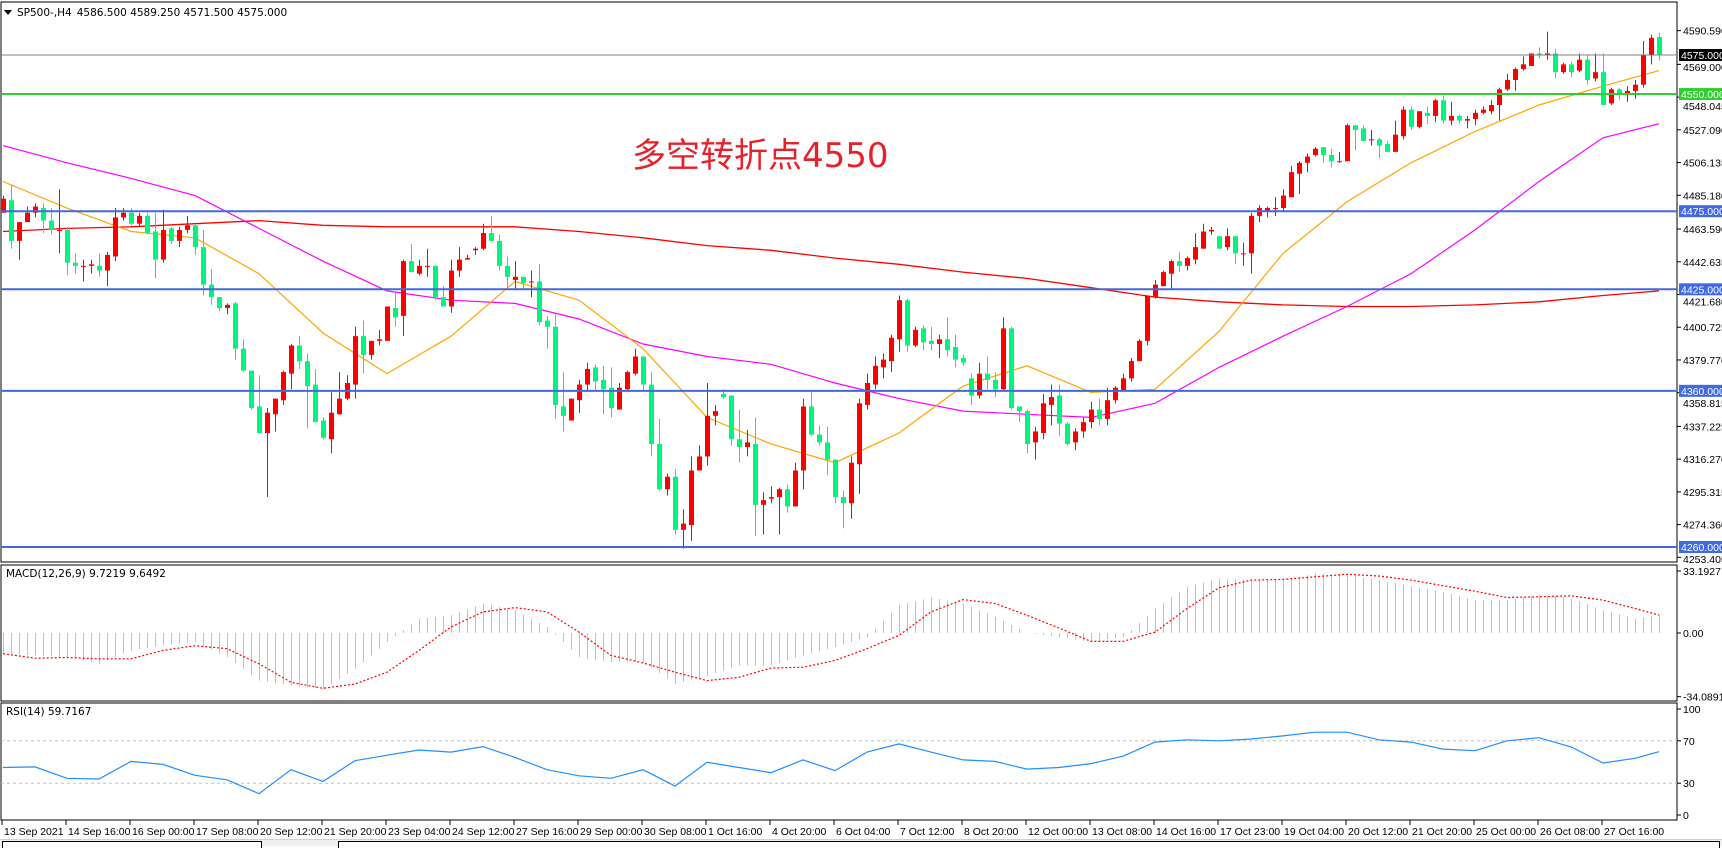  Describe the element at coordinates (927, 832) in the screenshot. I see `time-axis-label: 7 Oct 12:00` at that location.